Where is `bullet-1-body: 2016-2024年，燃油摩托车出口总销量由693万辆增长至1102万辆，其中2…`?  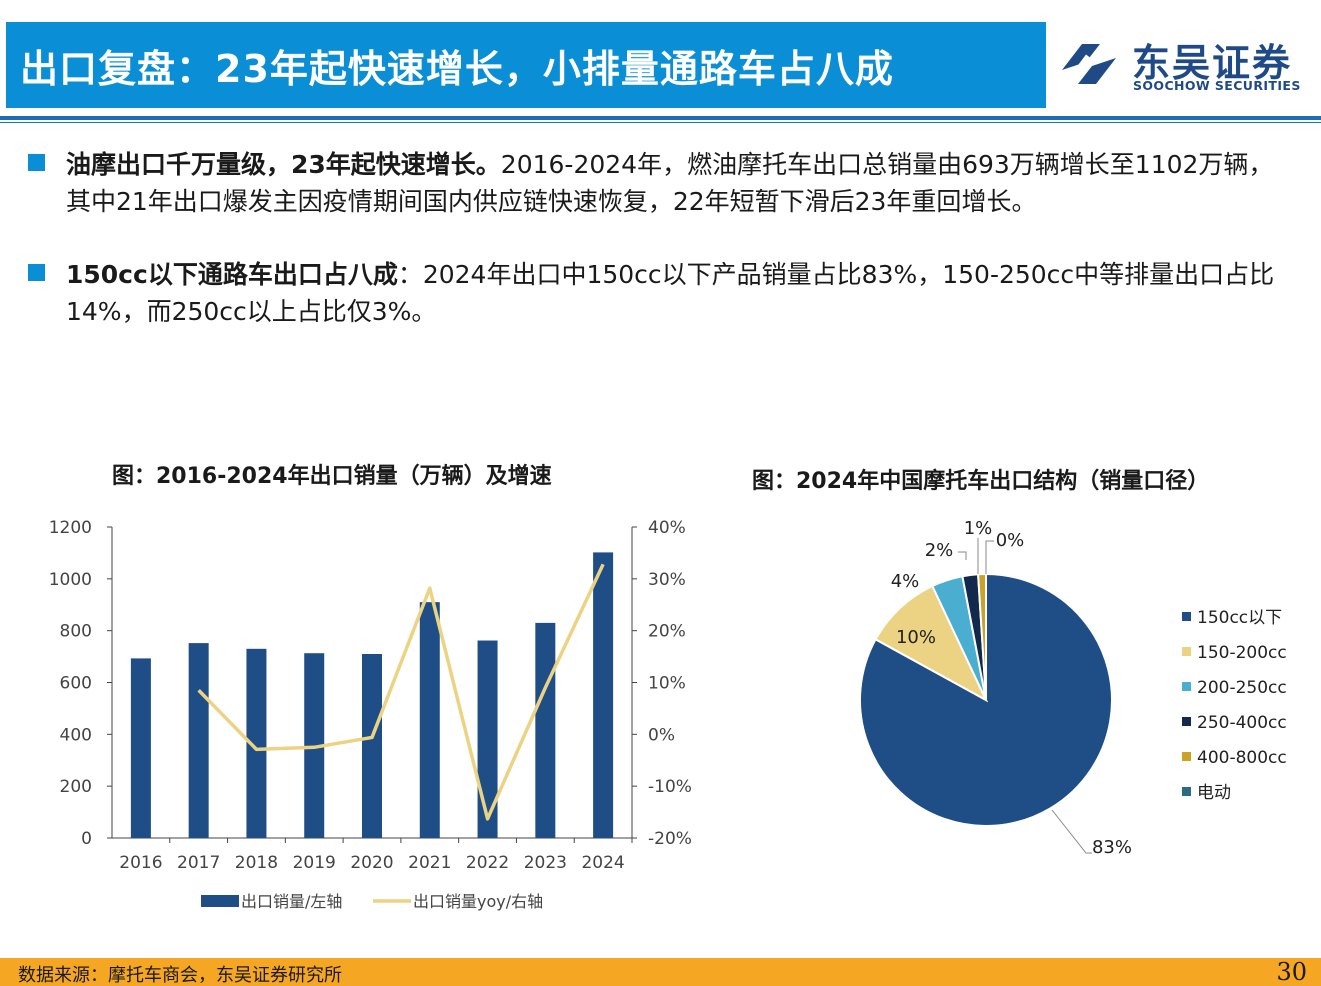
bullet-1-body: 2016-2024年，燃油摩托车出口总销量由693万辆增长至1102万辆，其中2… is located at coordinates (670, 183).